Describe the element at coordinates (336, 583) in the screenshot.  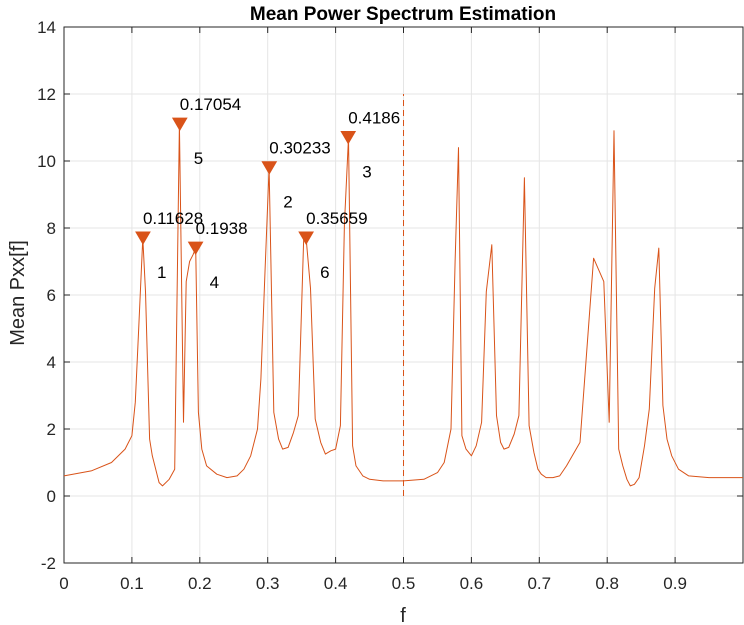
I see `x-tick-label: 0.4` at that location.